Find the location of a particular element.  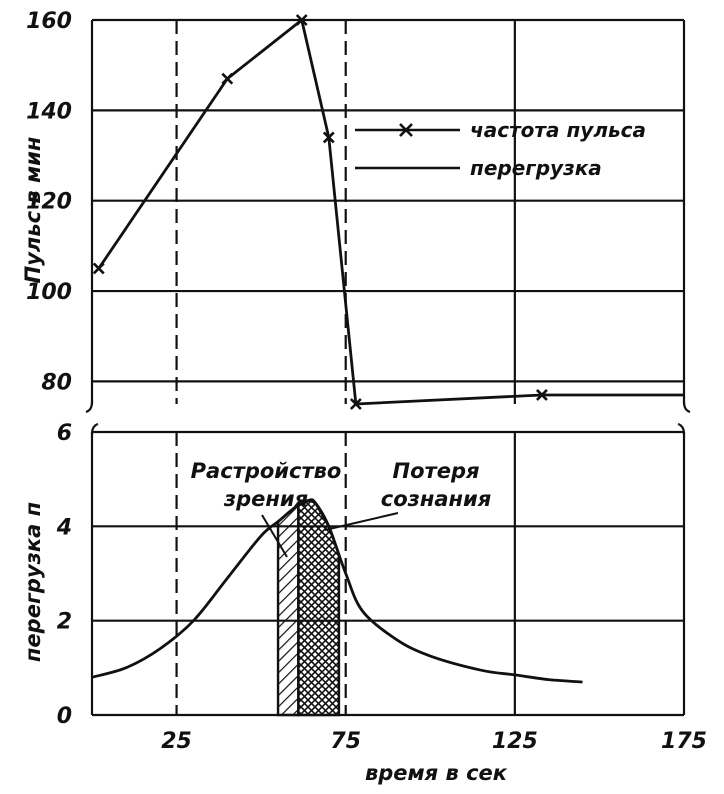

upper-y-tick-120: 120 is located at coordinates (49, 202).